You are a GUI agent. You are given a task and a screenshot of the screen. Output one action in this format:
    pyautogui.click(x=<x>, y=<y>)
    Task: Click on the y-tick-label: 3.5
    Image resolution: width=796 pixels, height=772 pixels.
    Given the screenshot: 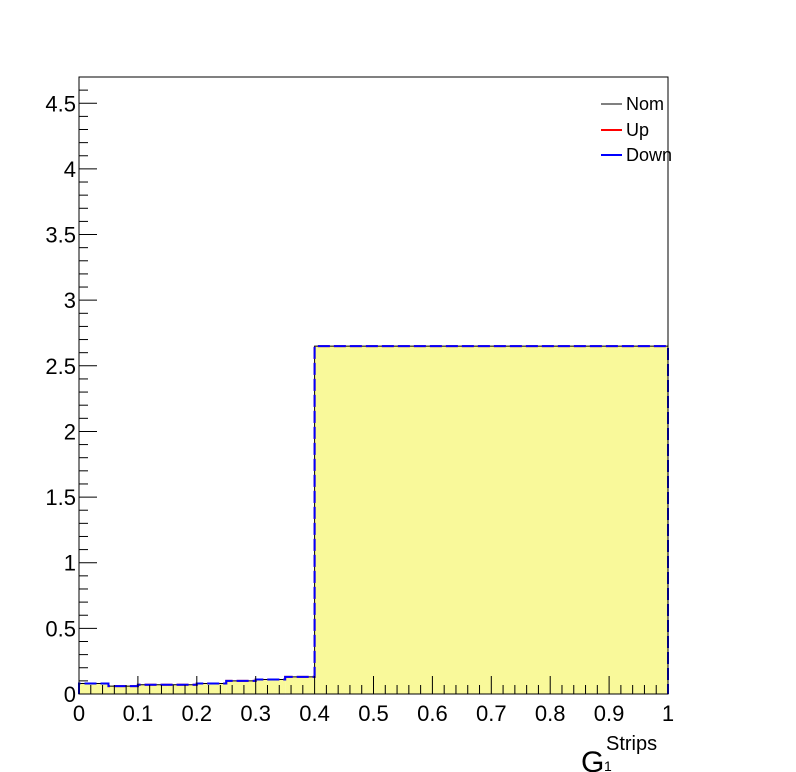 What is the action you would take?
    pyautogui.click(x=60, y=235)
    